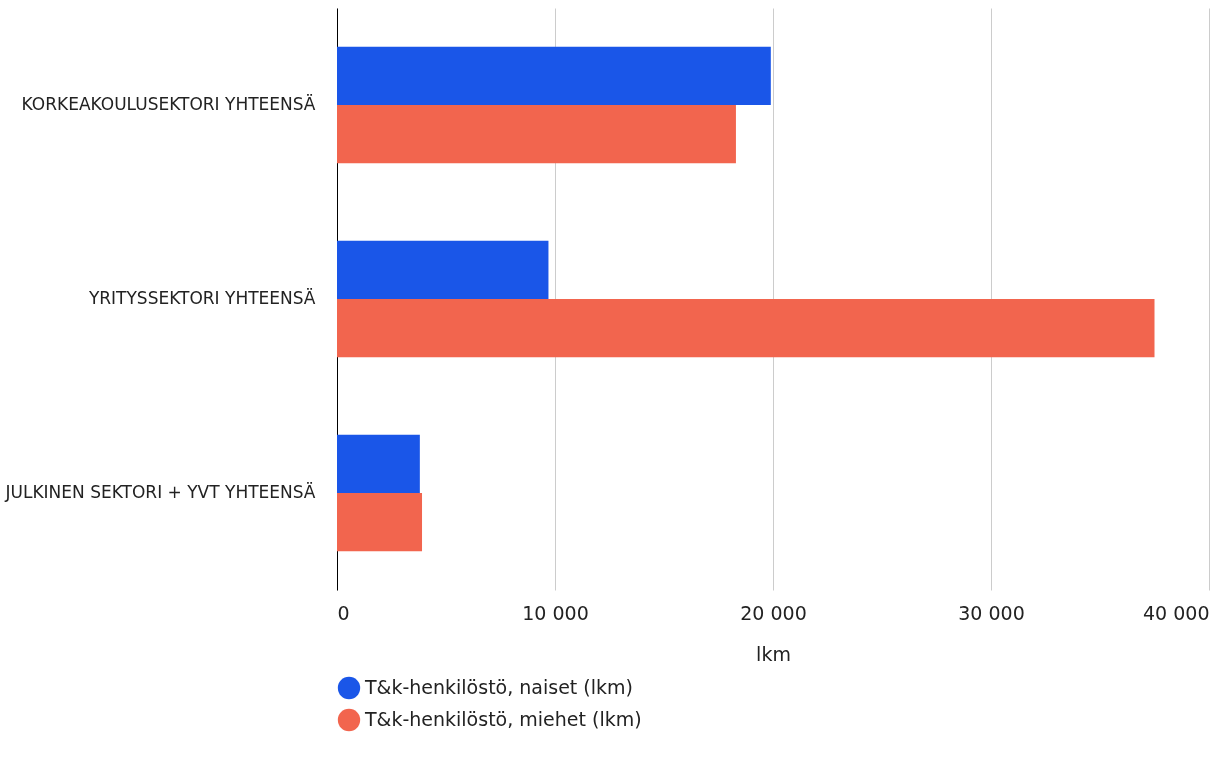  Describe the element at coordinates (503, 719) in the screenshot. I see `legend-label: T&k-henkilöstö, miehet (lkm)` at that location.